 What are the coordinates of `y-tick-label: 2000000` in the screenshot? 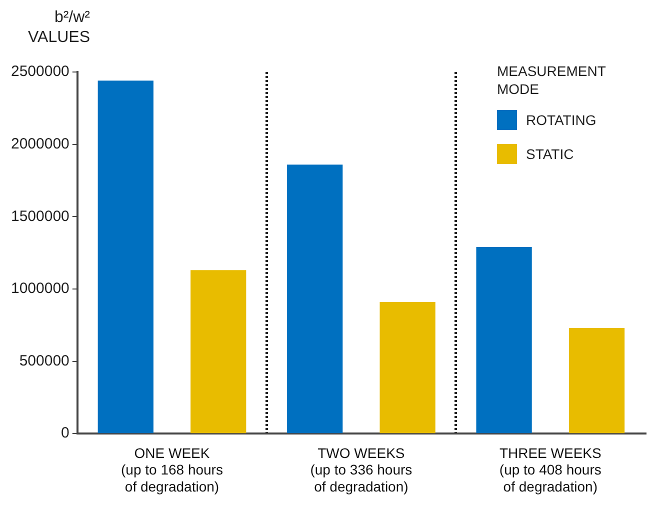 It's located at (40, 143).